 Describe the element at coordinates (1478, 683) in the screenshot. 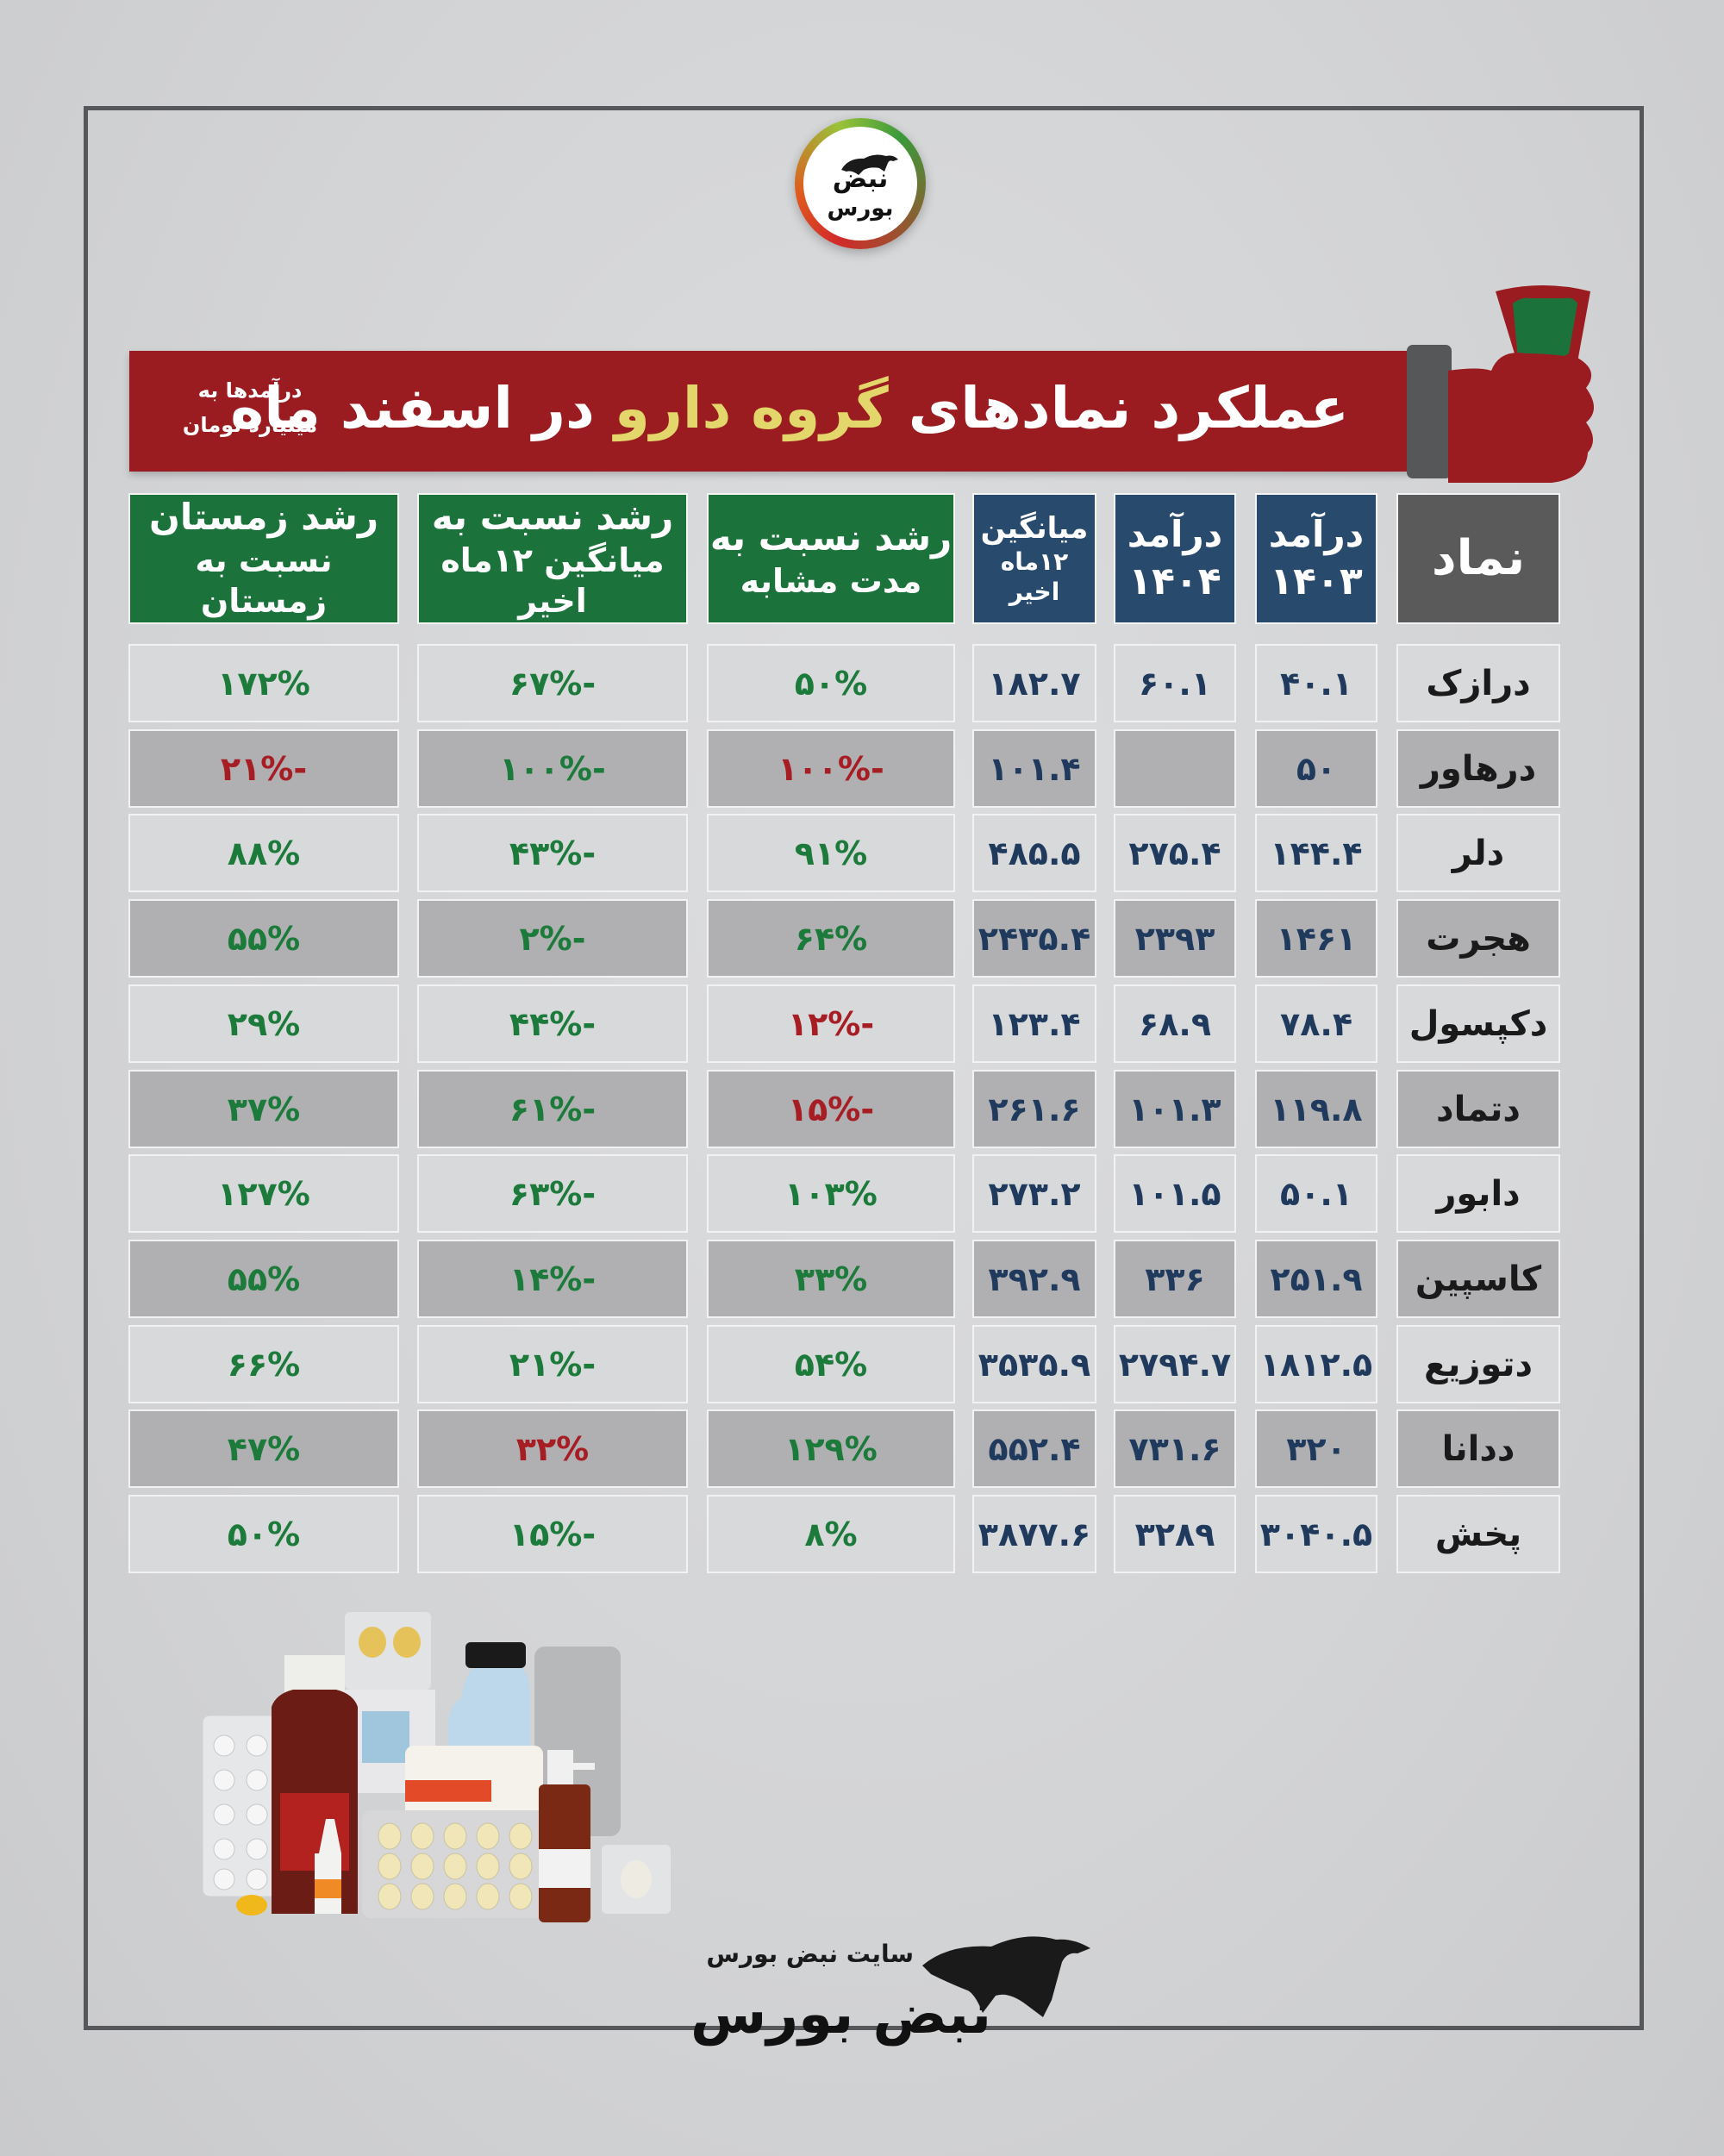

I see `cell-symbol: درازک` at that location.